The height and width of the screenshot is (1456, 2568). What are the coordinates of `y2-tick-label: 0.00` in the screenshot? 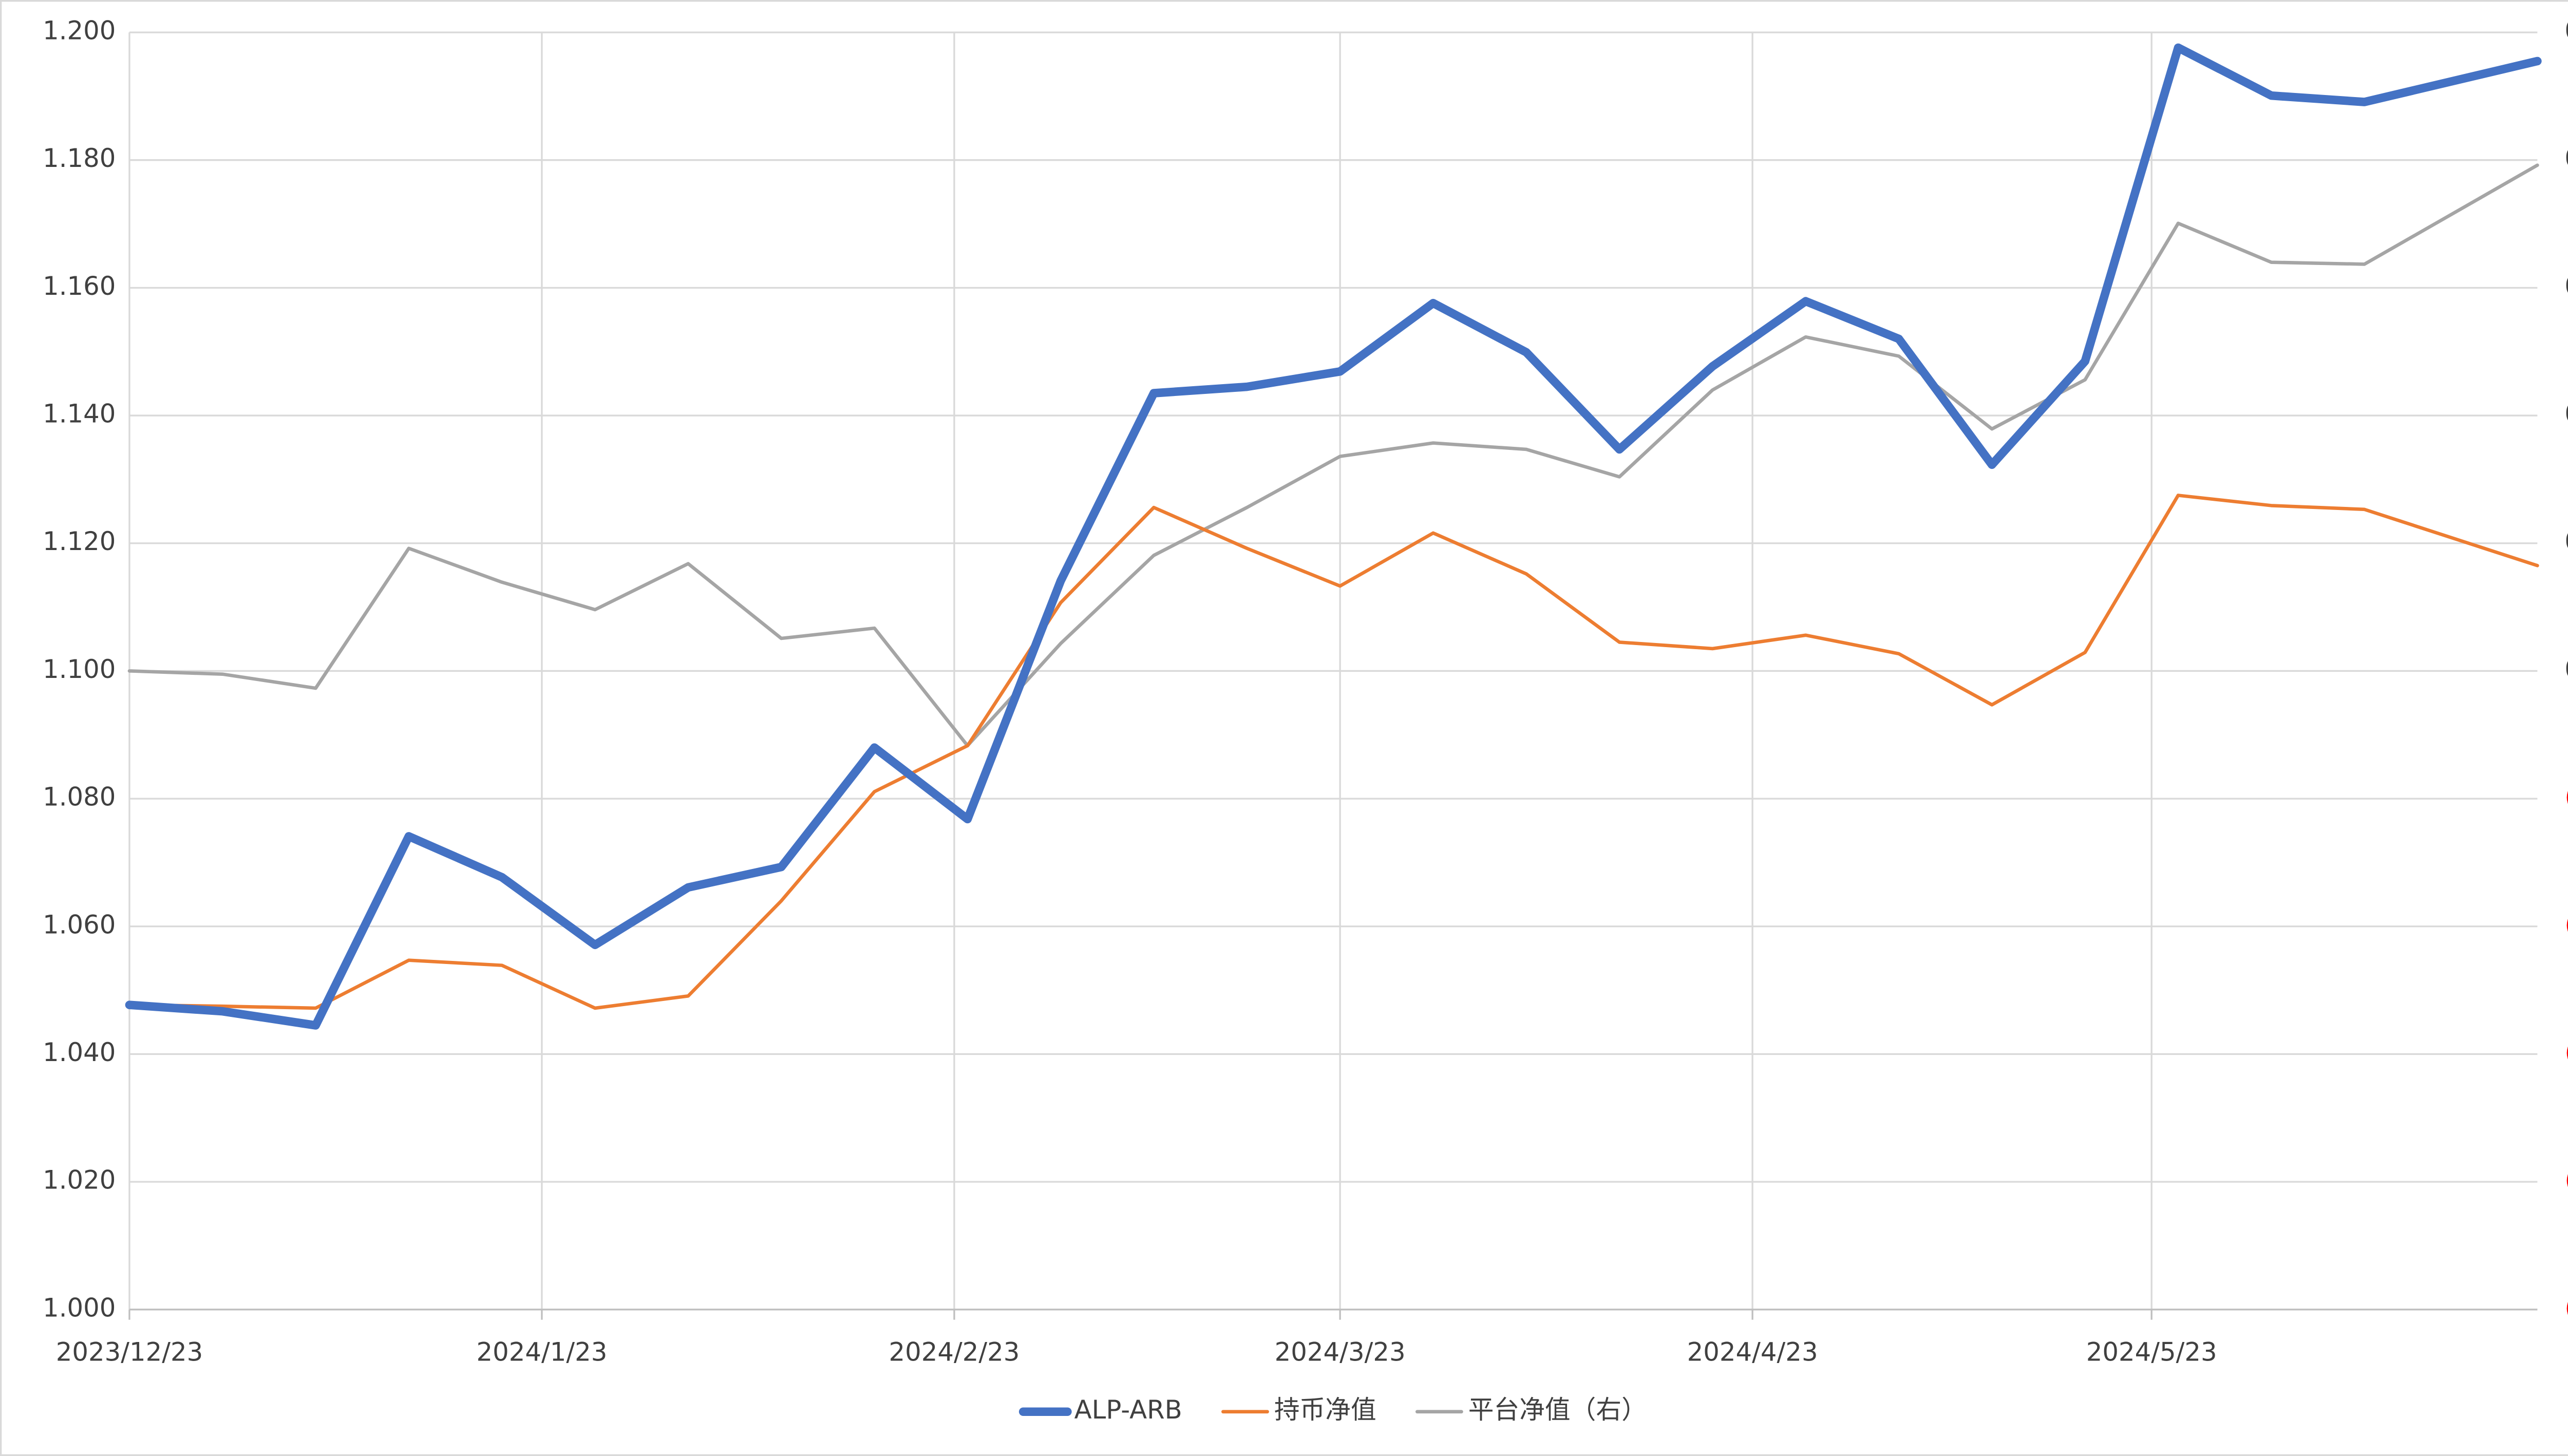 It's located at (2566, 669).